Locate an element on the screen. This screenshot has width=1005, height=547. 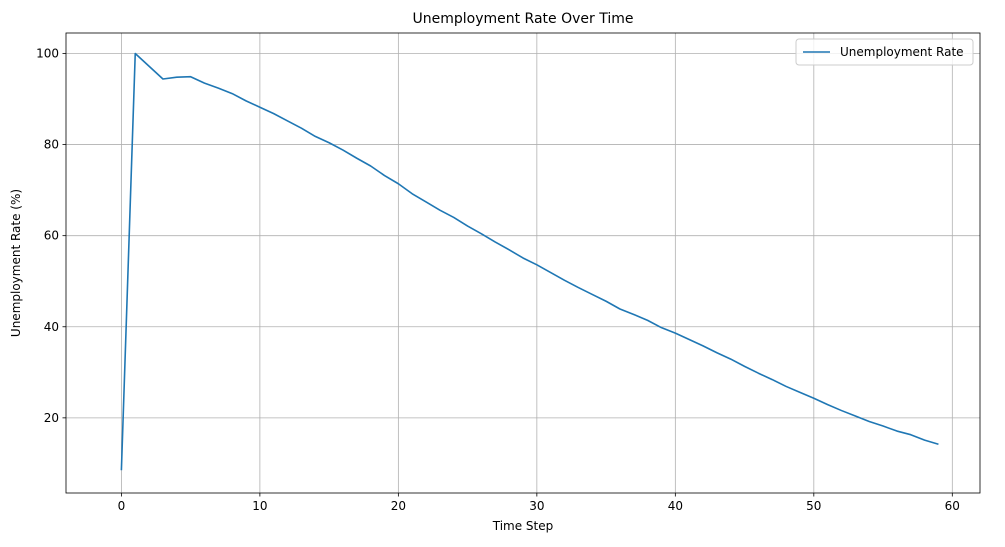
y-axis: 20 40 60 80 100 is located at coordinates (51, 235).